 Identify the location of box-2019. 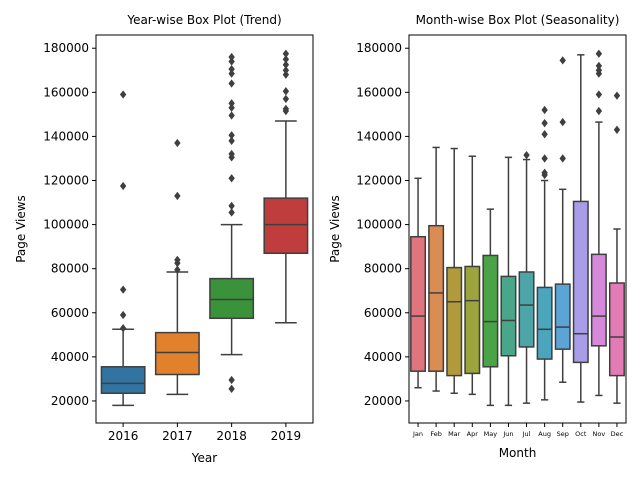
(286, 186).